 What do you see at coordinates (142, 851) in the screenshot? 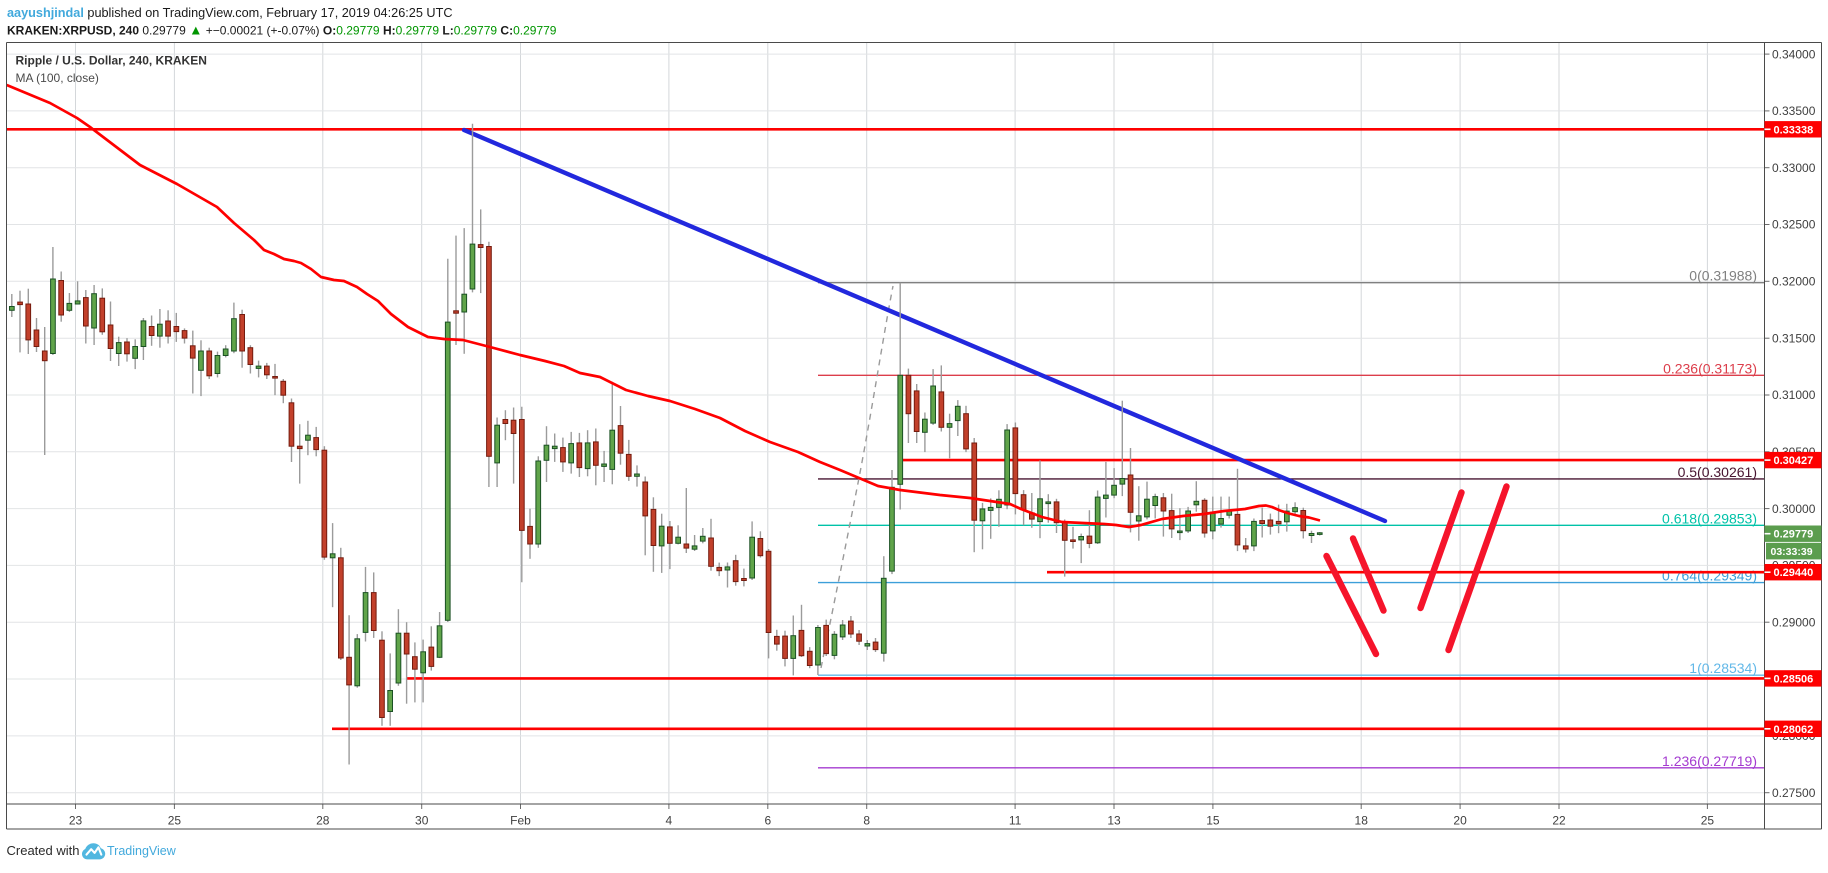
I see `svg-text: TradingView` at bounding box center [142, 851].